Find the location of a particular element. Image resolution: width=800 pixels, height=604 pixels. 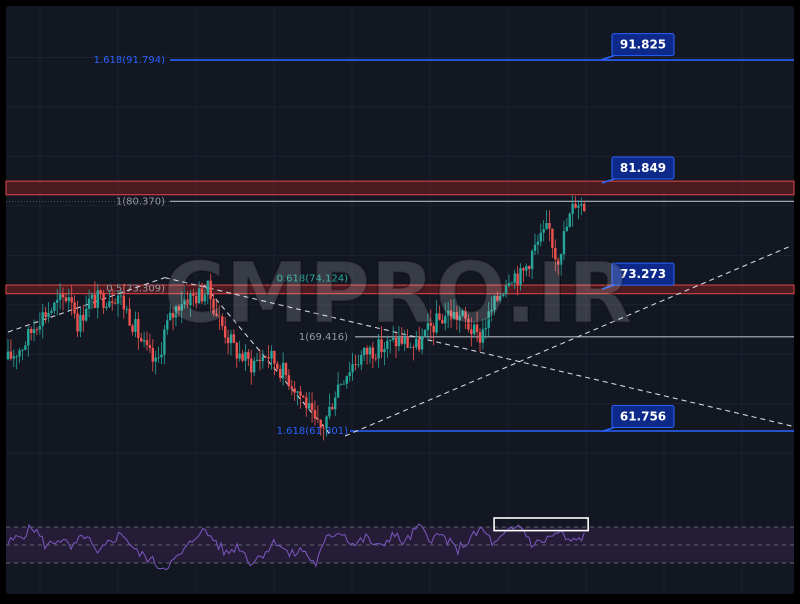

fib-level-label: 0.5(73.309) is located at coordinates (135, 289).